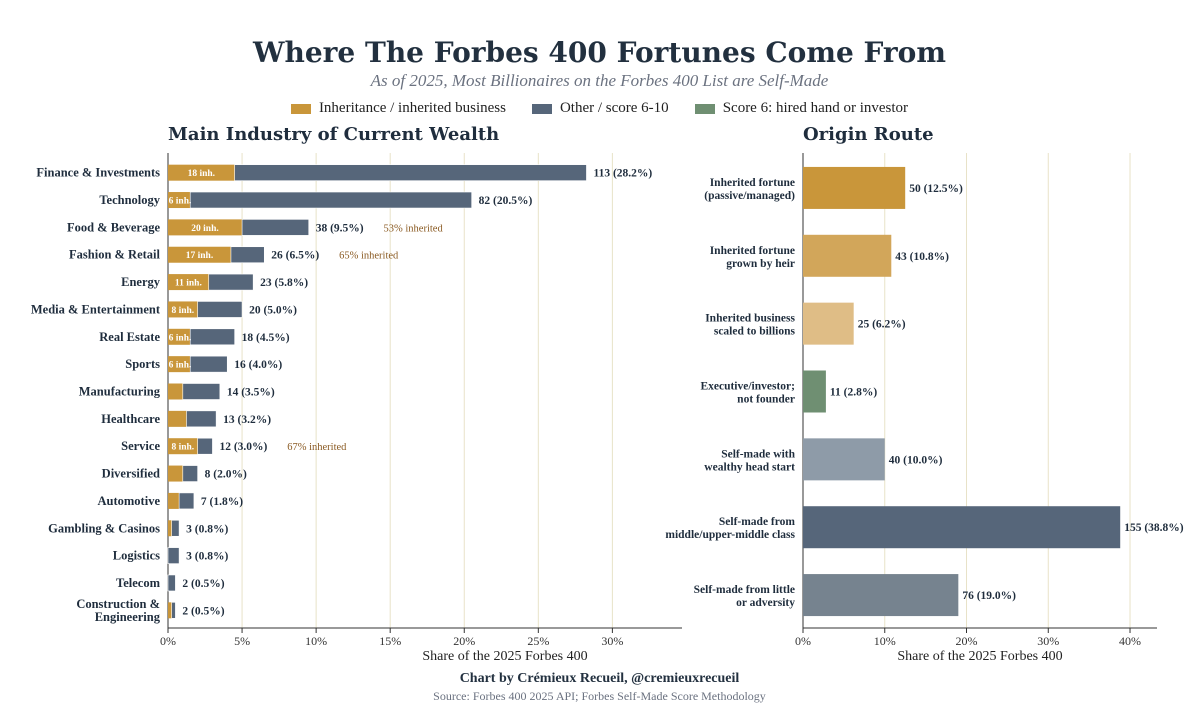 This screenshot has height=713, width=1199. Describe the element at coordinates (115, 255) in the screenshot. I see `category-label: Fashion & Retail` at that location.